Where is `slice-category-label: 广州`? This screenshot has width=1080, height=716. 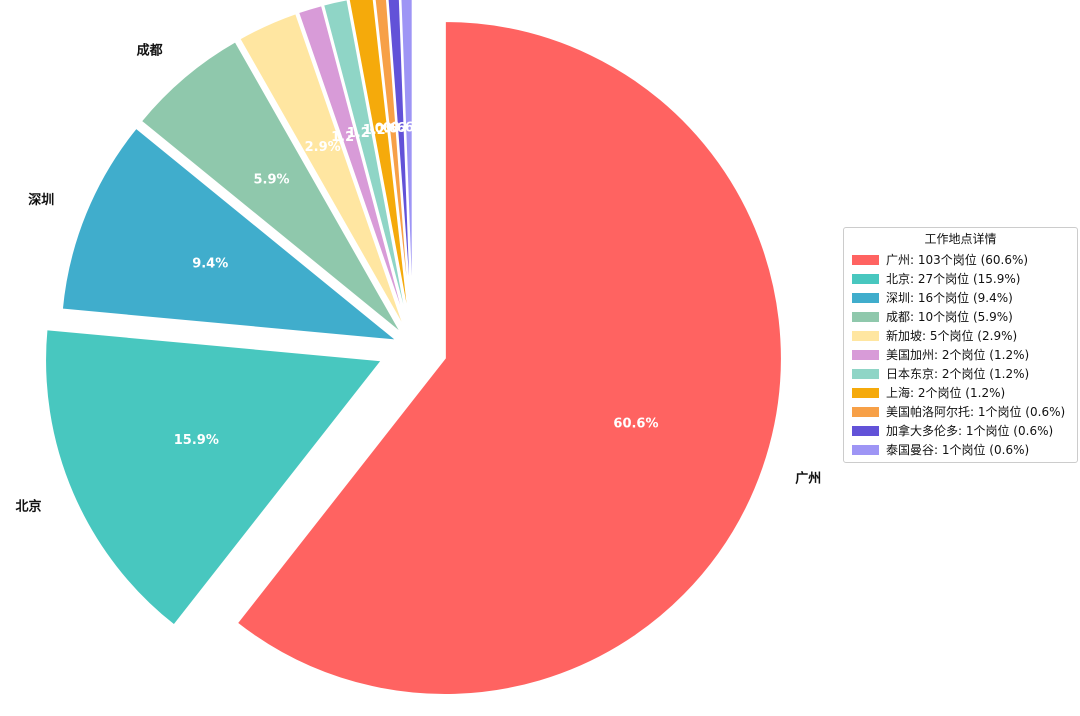
slice-category-label: 广州 is located at coordinates (808, 479).